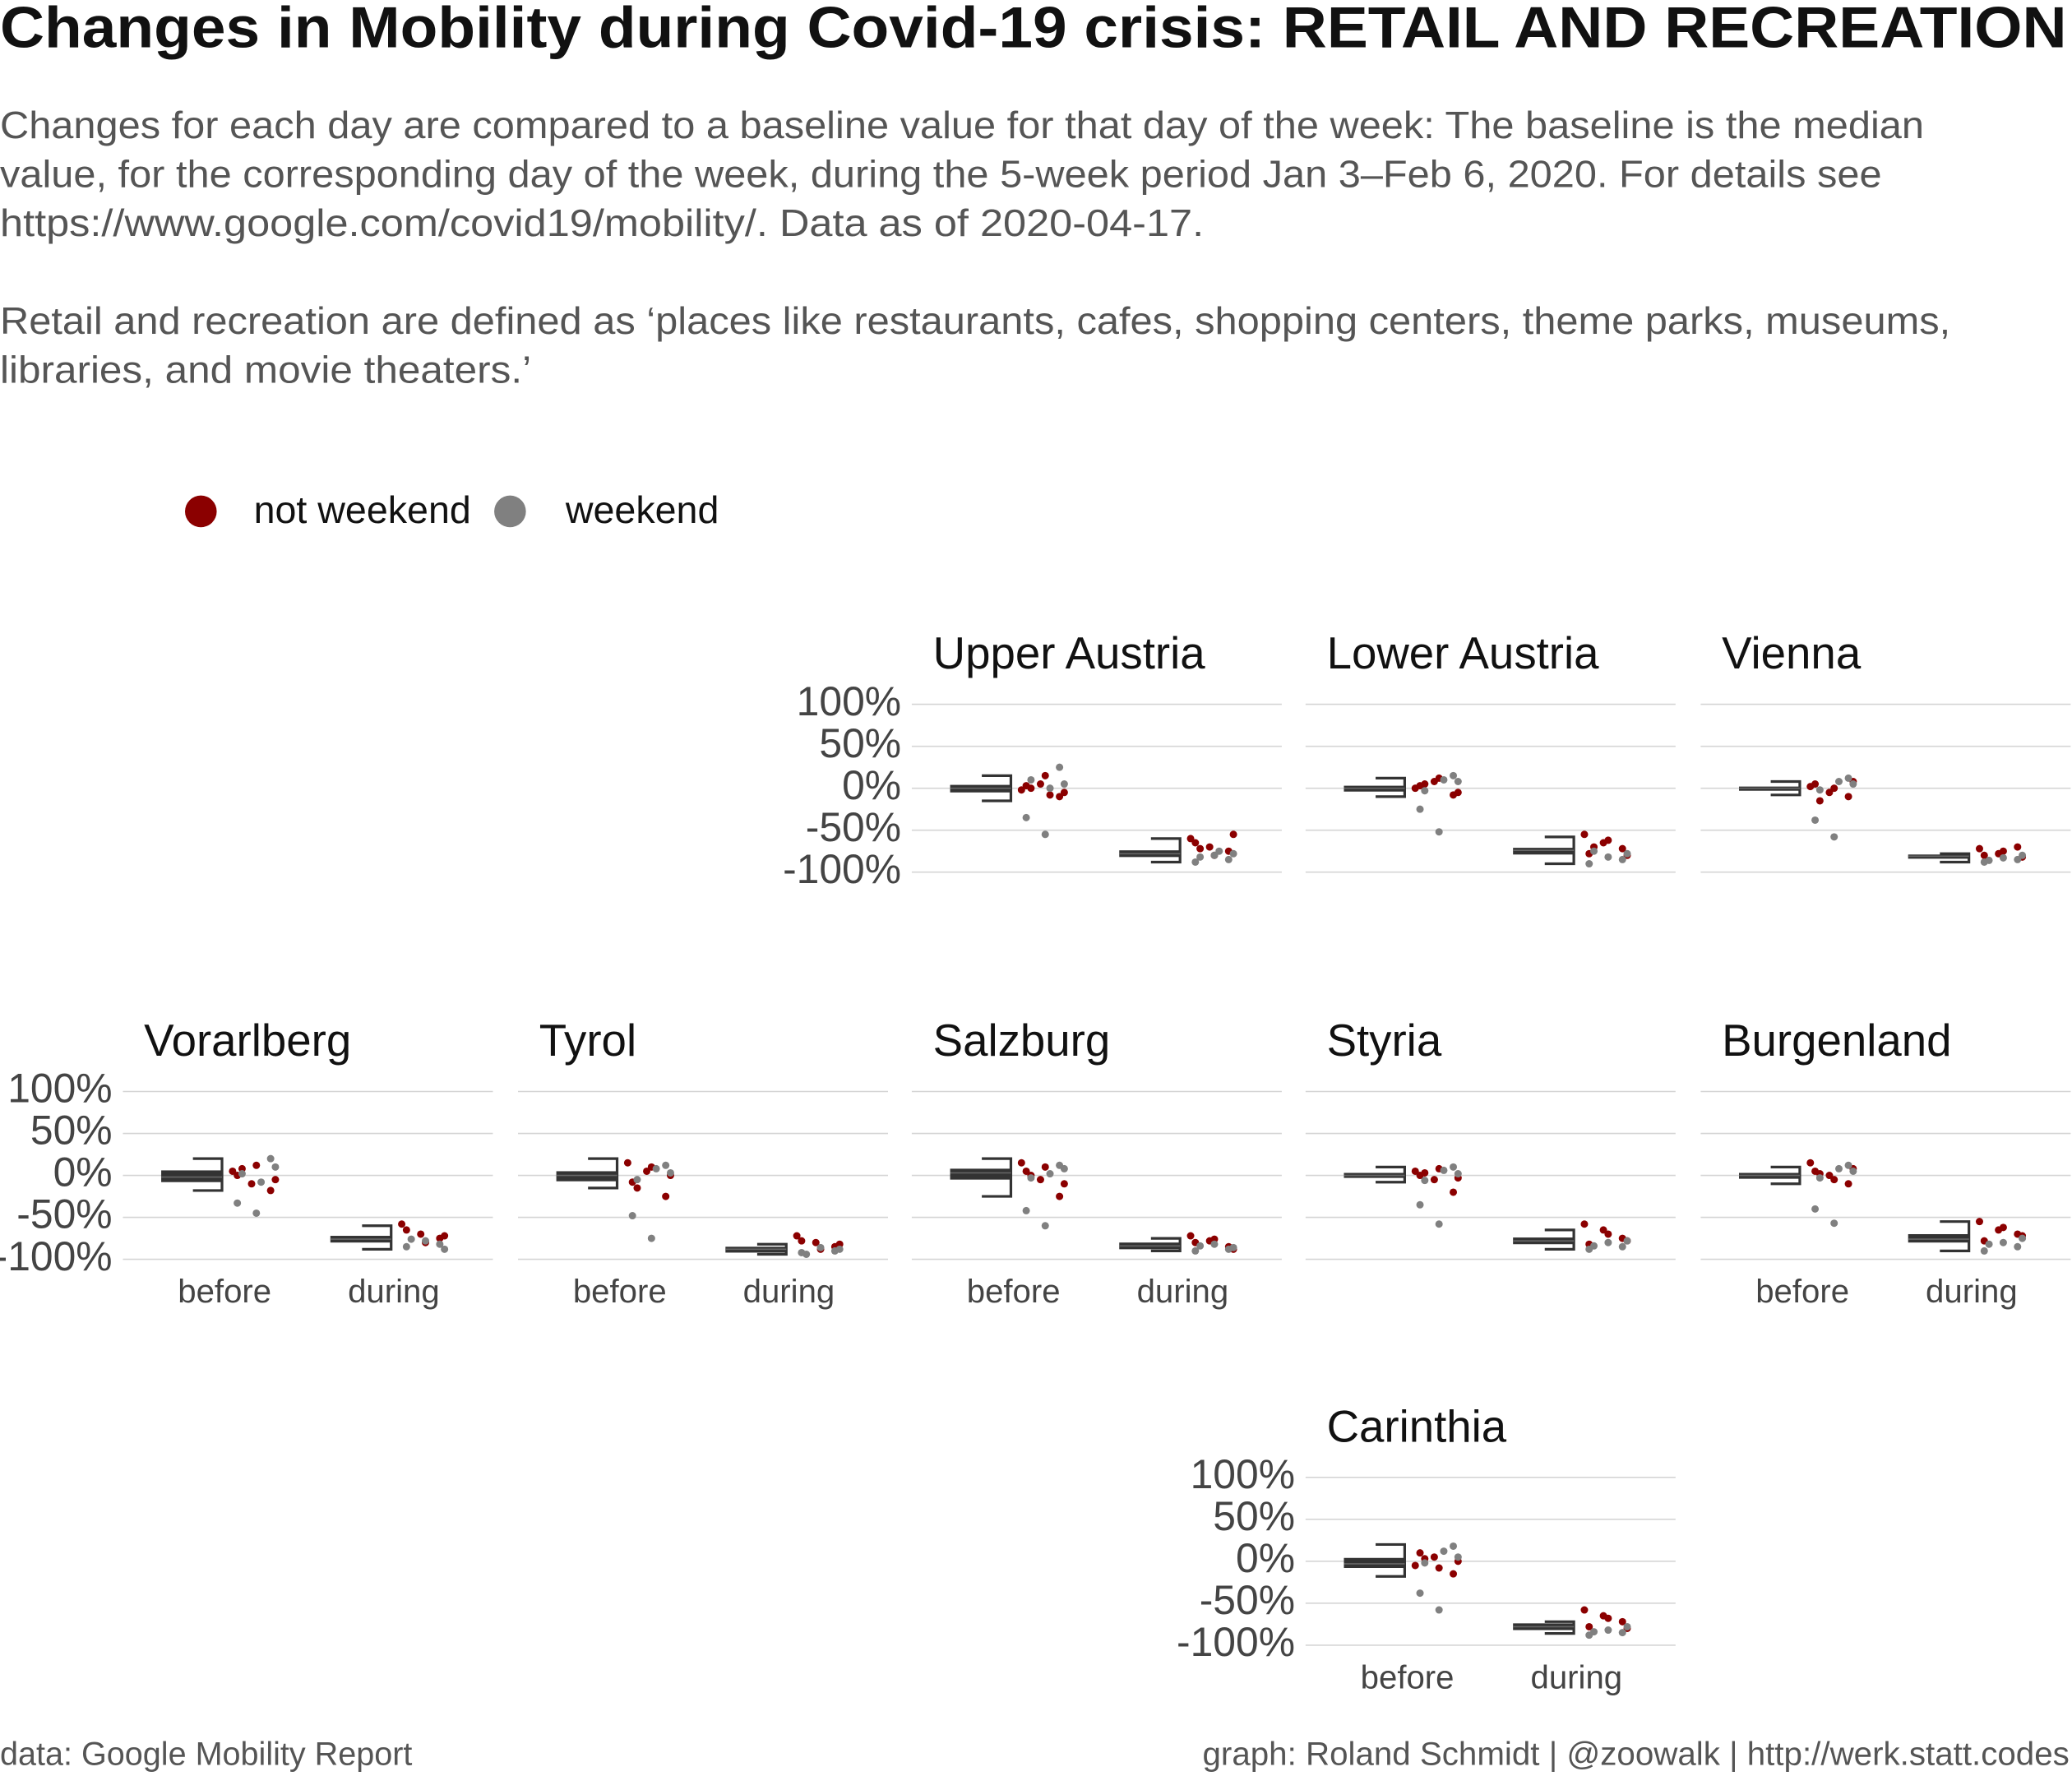 The height and width of the screenshot is (1776, 2072). What do you see at coordinates (206, 1754) in the screenshot?
I see `caption-left: data: Google Mobility Report` at bounding box center [206, 1754].